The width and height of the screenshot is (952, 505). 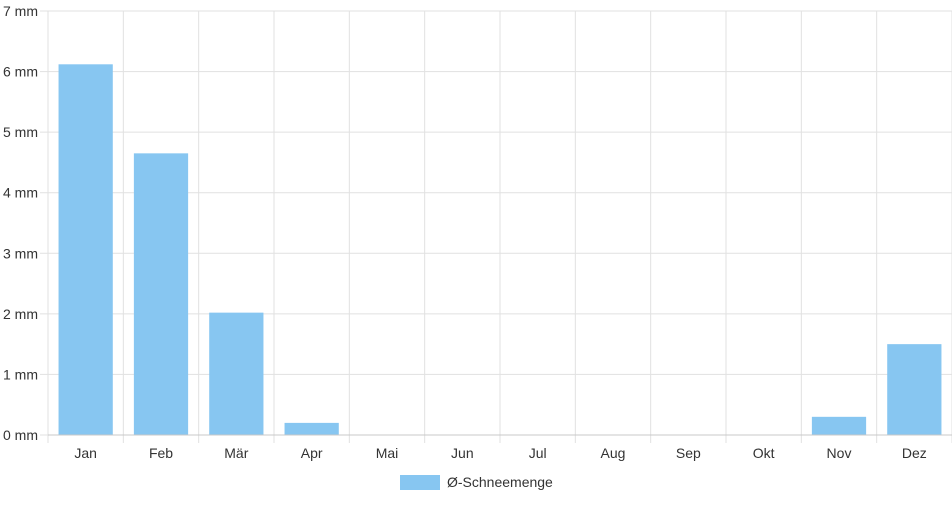 I want to click on bar-mär, so click(x=236, y=373).